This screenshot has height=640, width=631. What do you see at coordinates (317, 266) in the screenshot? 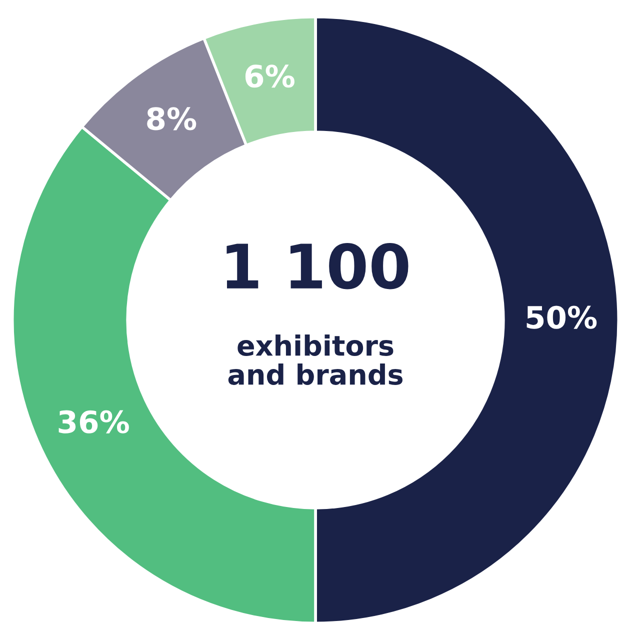
I see `text: 1 100` at bounding box center [317, 266].